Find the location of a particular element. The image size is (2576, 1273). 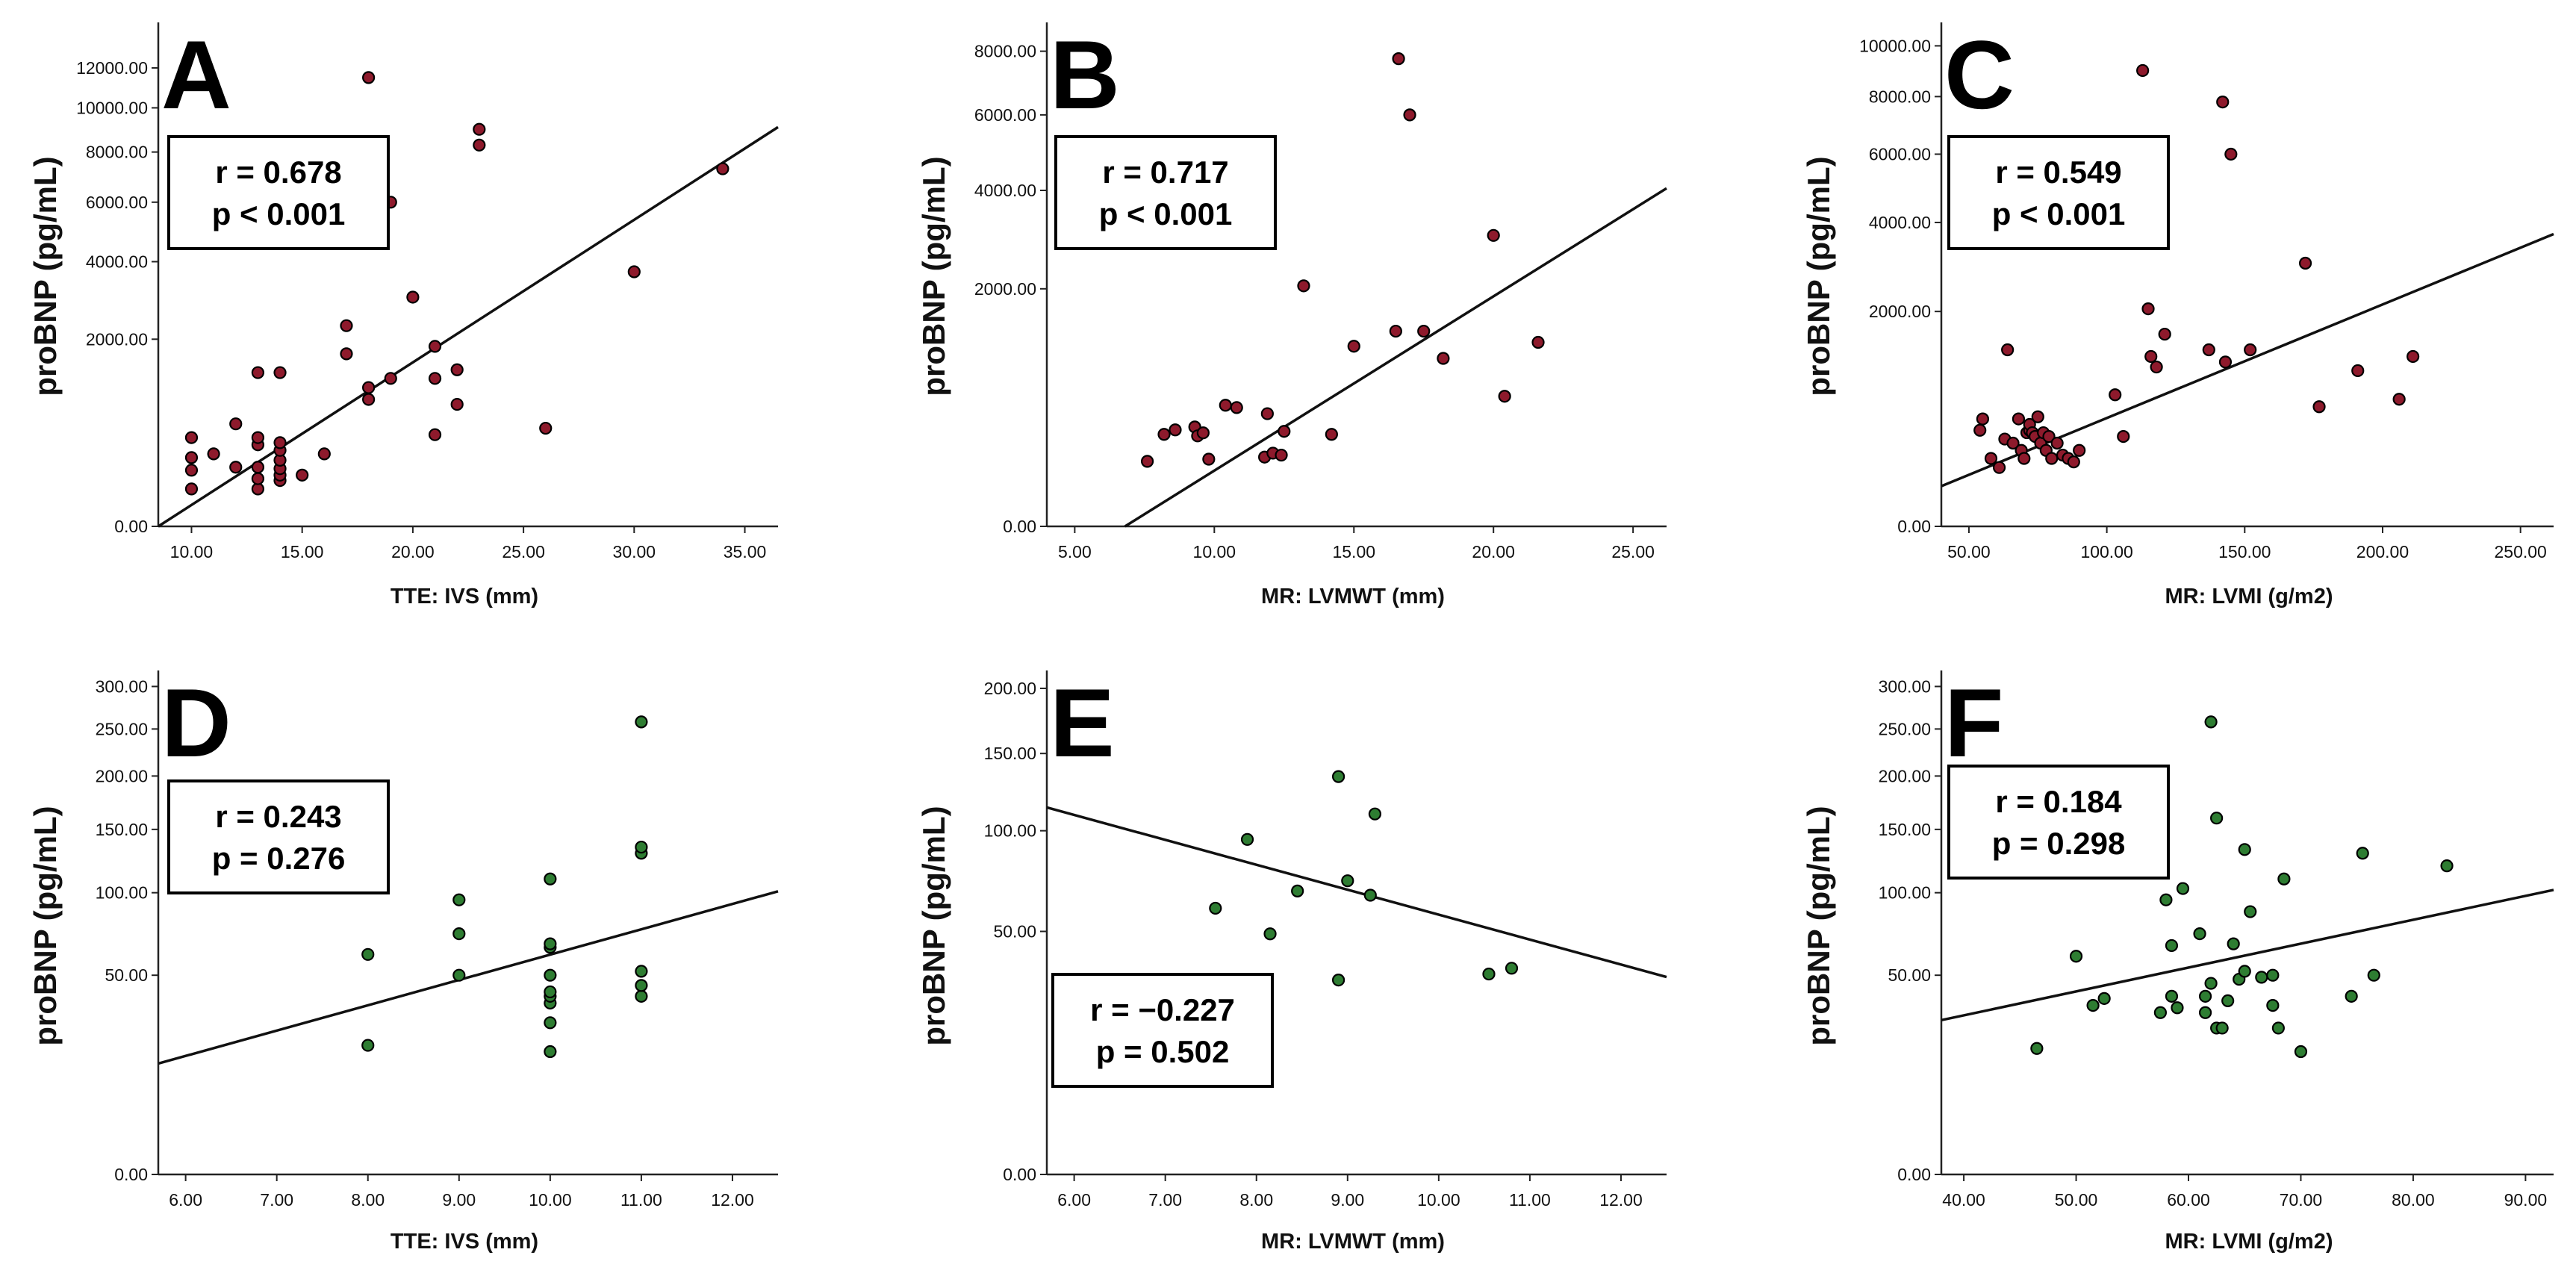

x-tick-label: 80.00 is located at coordinates (2413, 1200).